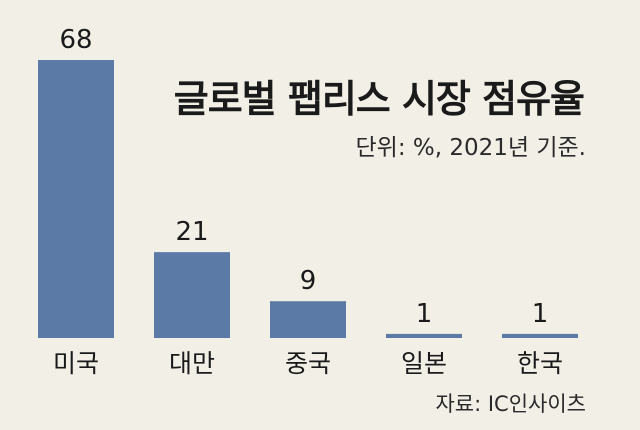 The height and width of the screenshot is (430, 640). What do you see at coordinates (75, 40) in the screenshot?
I see `value-label-0: 68` at bounding box center [75, 40].